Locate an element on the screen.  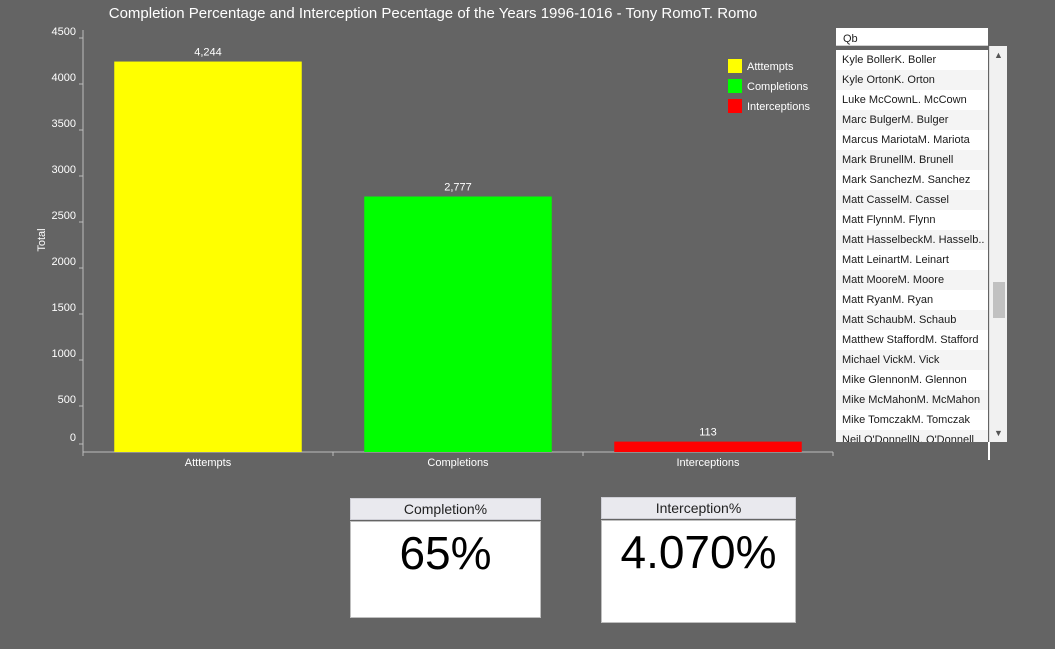
slicer-item: Luke McCownL. McCown is located at coordinates (904, 100).